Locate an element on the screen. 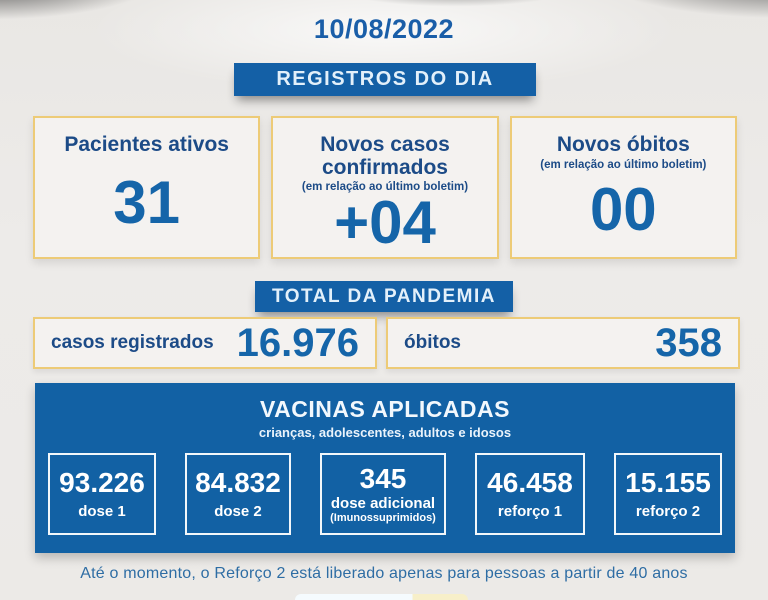 The image size is (768, 600). booster1-card: 46.458 reforço 1 is located at coordinates (530, 494).